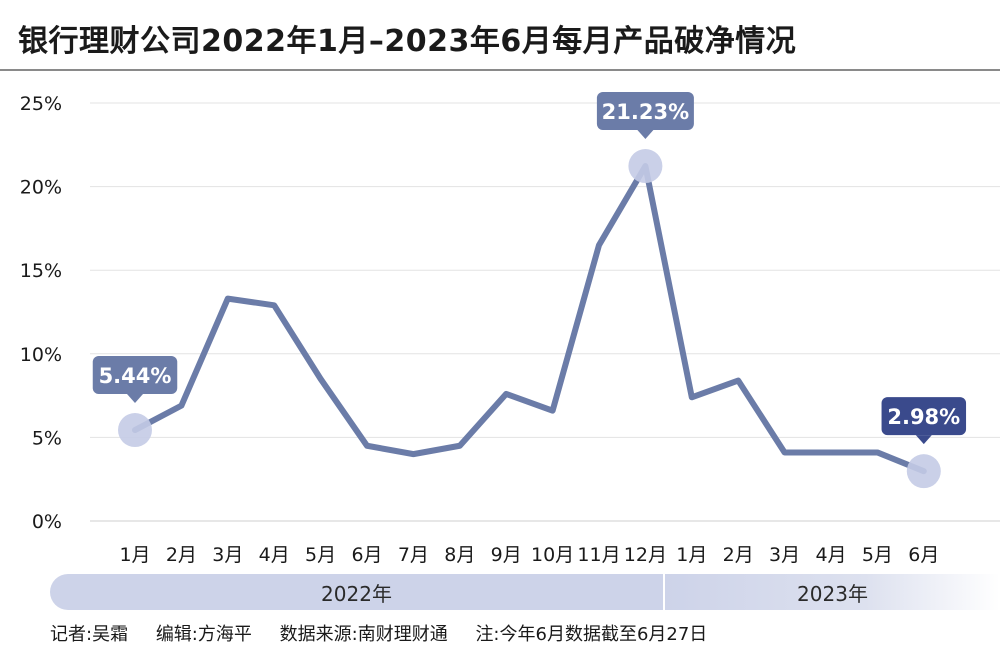 The width and height of the screenshot is (1000, 665). I want to click on chart-title: 银行理财公司2022年1月–2023年6月每月产品破净情况, so click(407, 41).